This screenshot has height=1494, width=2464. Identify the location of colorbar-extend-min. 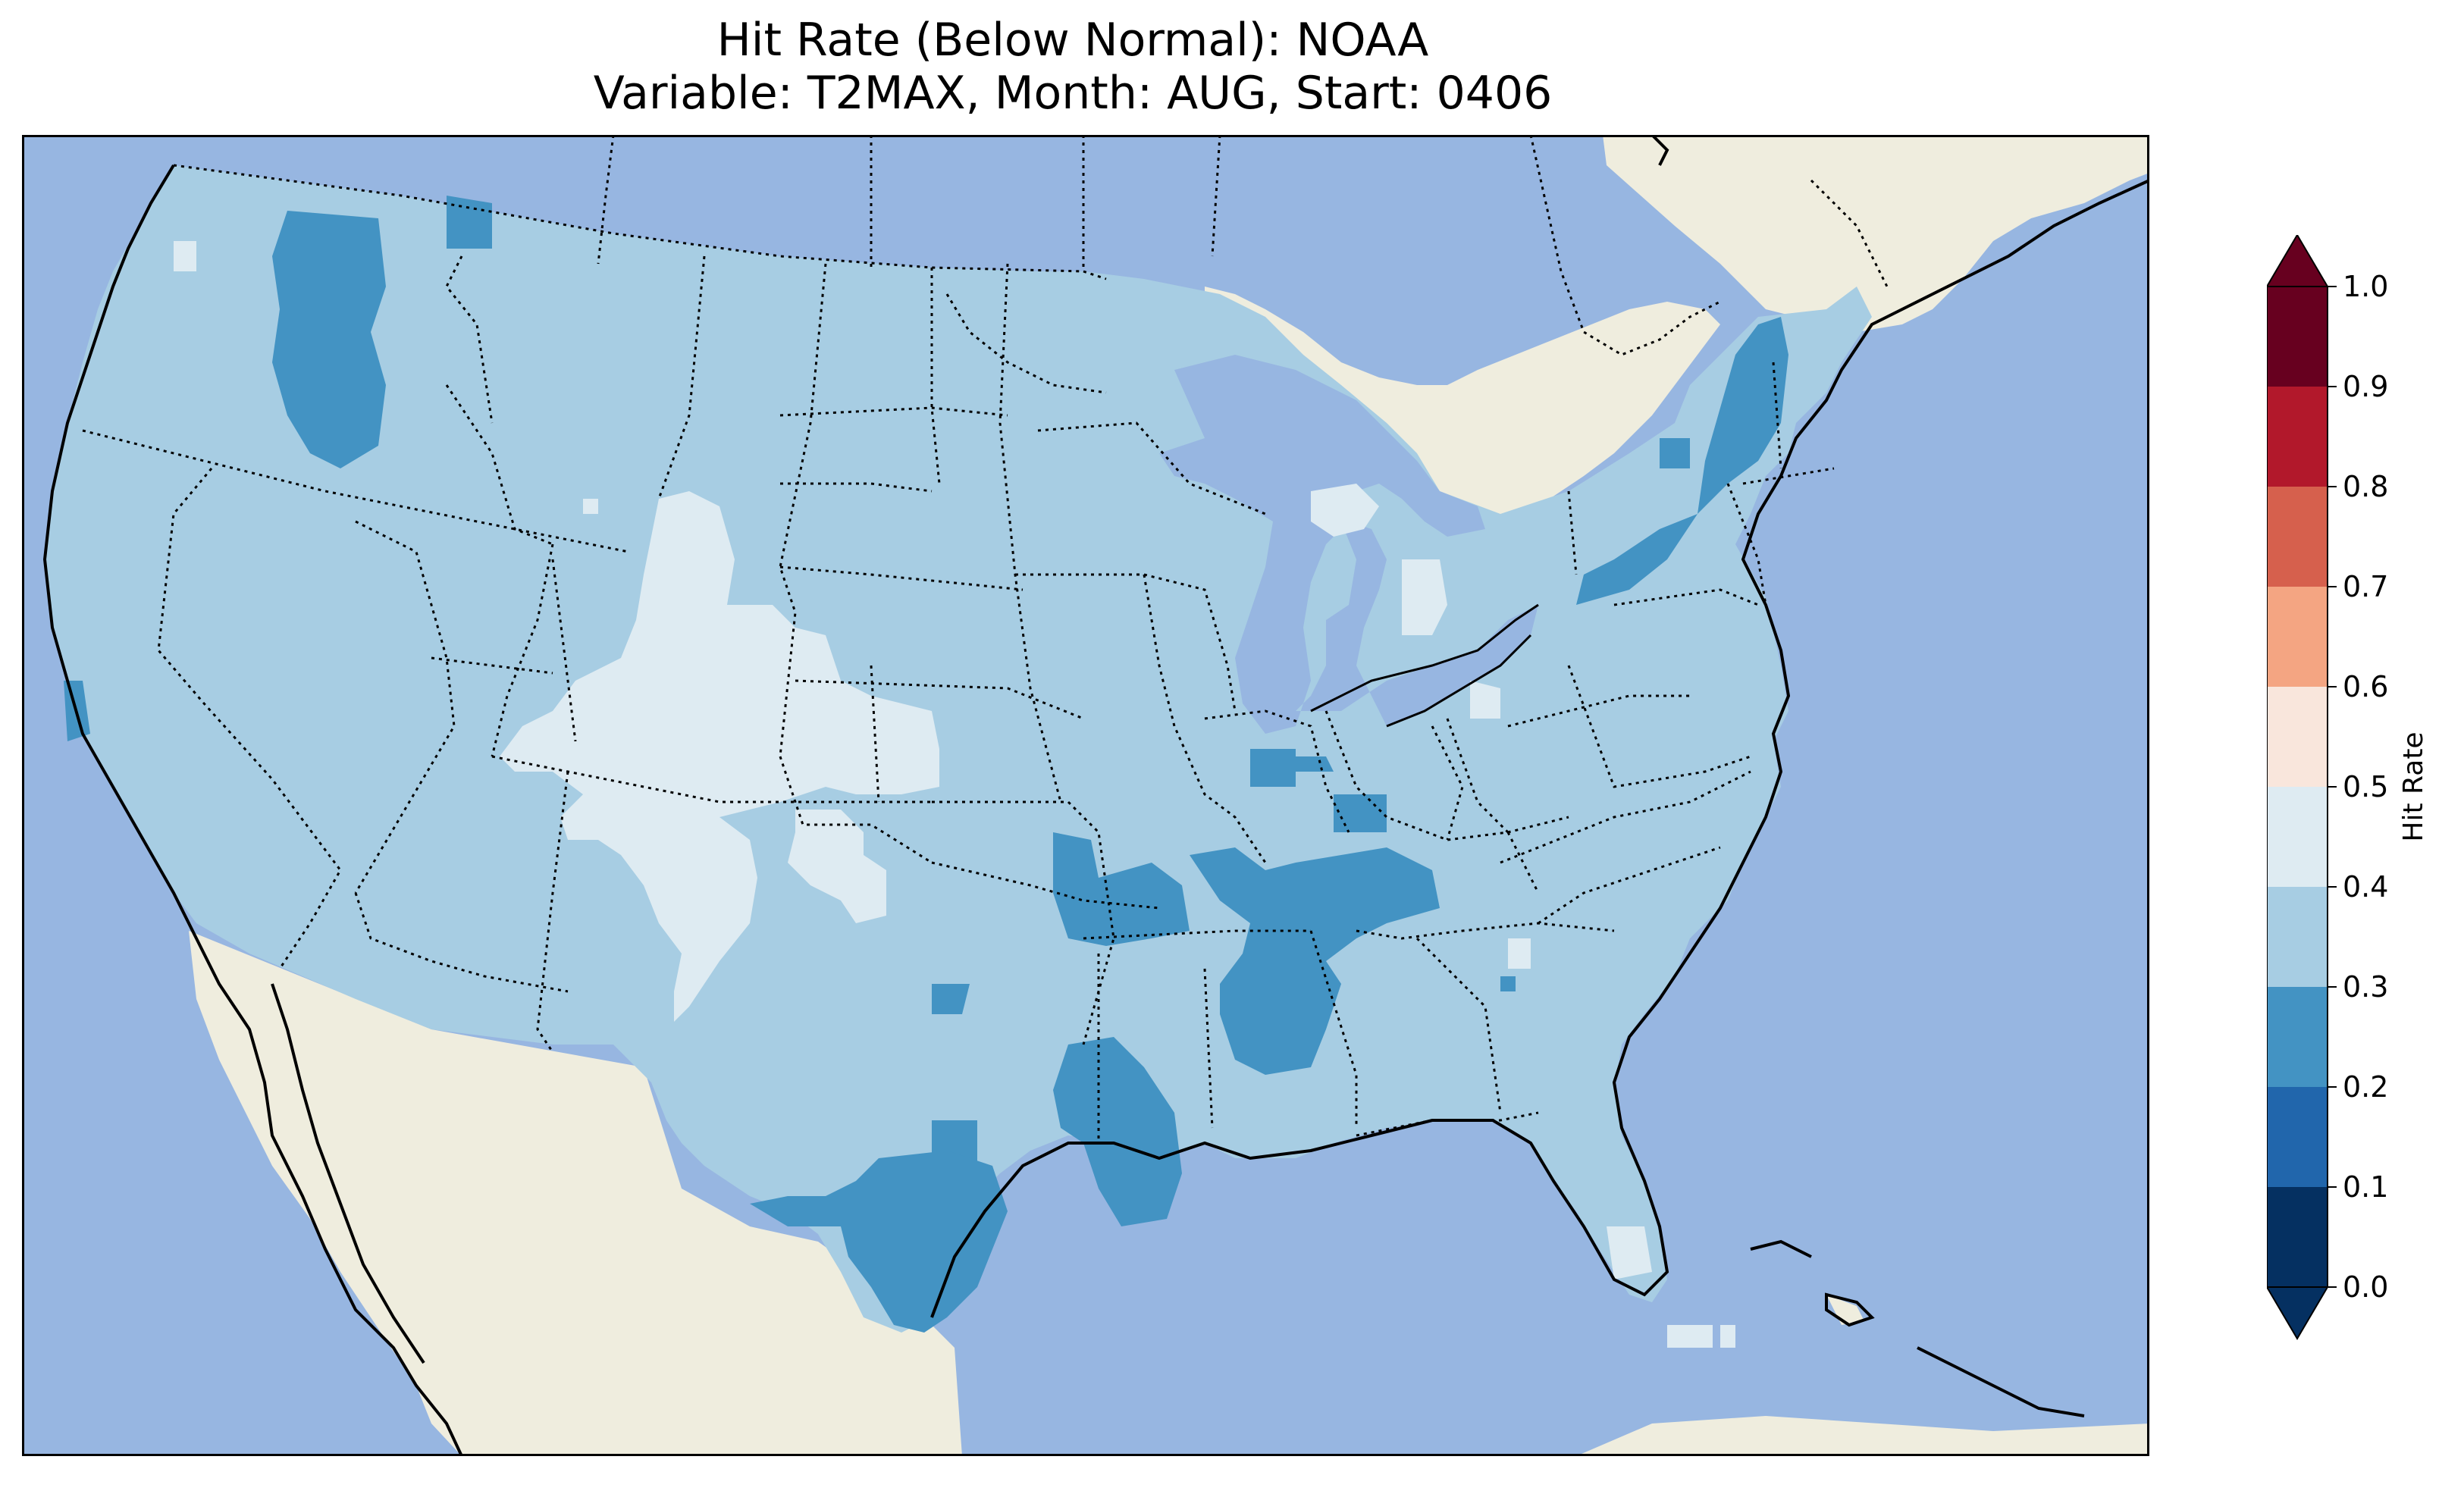
(2298, 1313).